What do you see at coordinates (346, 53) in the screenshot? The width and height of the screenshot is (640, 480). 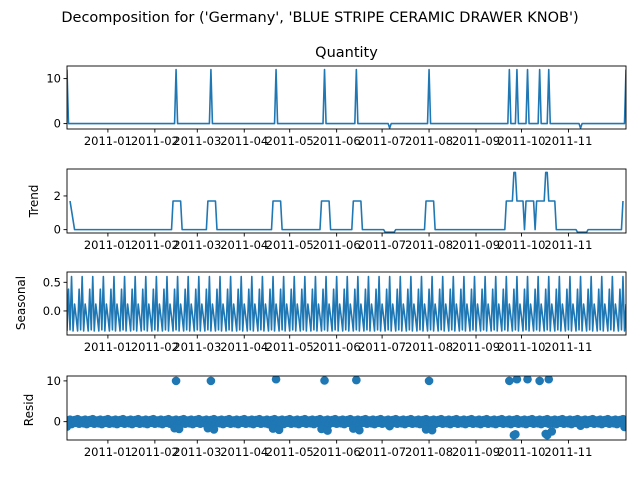 I see `quantity-title: Quantity` at bounding box center [346, 53].